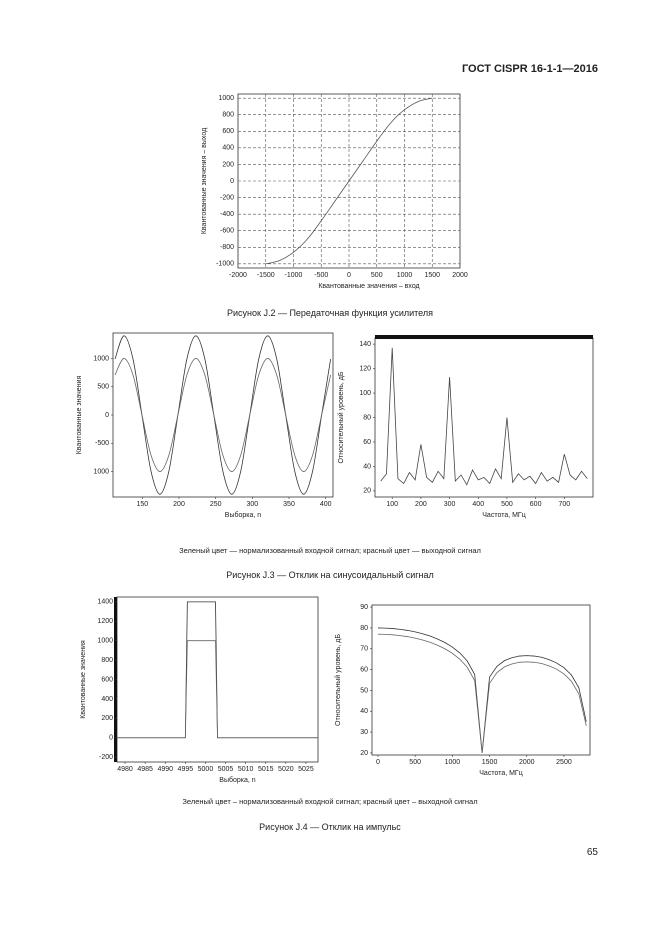 The height and width of the screenshot is (935, 661). Describe the element at coordinates (227, 247) in the screenshot. I see `y-tick-label: -800` at that location.